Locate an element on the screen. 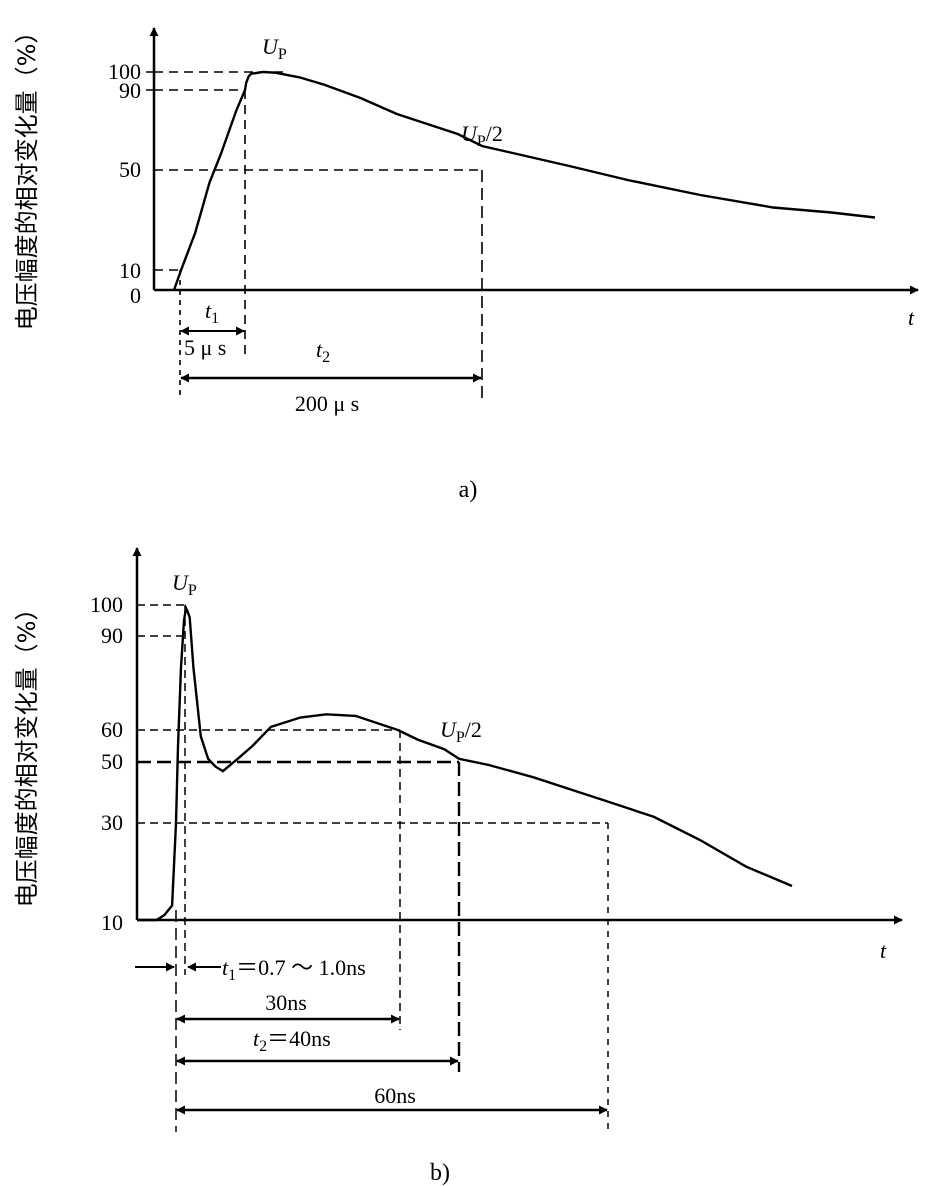 This screenshot has height=1186, width=931. chart-a-ytick-0: 0 is located at coordinates (135, 295).